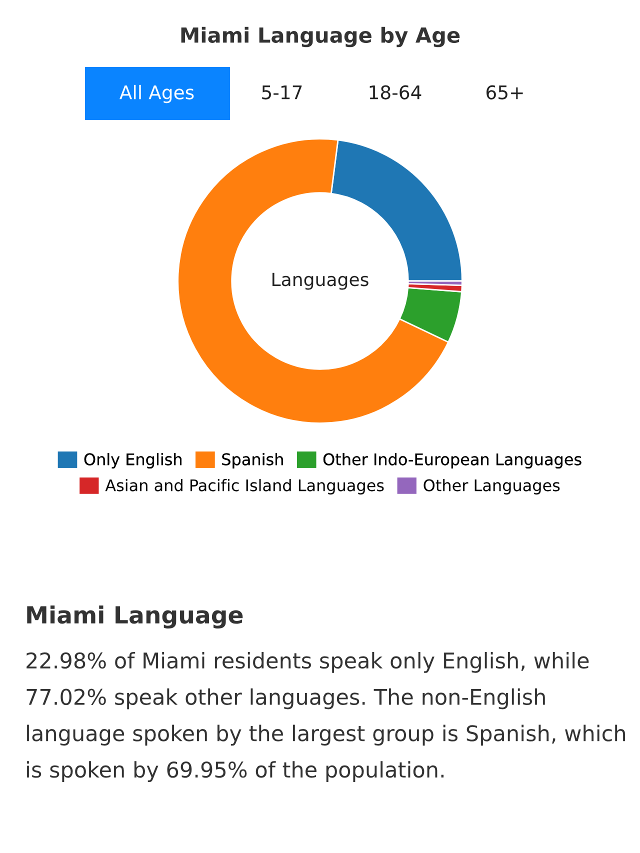  What do you see at coordinates (282, 93) in the screenshot?
I see `text: 5-17` at bounding box center [282, 93].